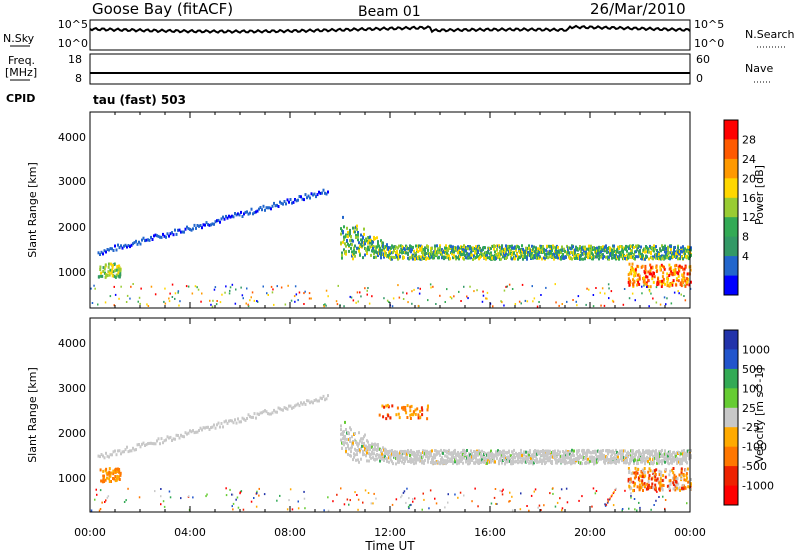 The height and width of the screenshot is (558, 800). Describe the element at coordinates (390, 35) in the screenshot. I see `noise-panel-frame` at that location.